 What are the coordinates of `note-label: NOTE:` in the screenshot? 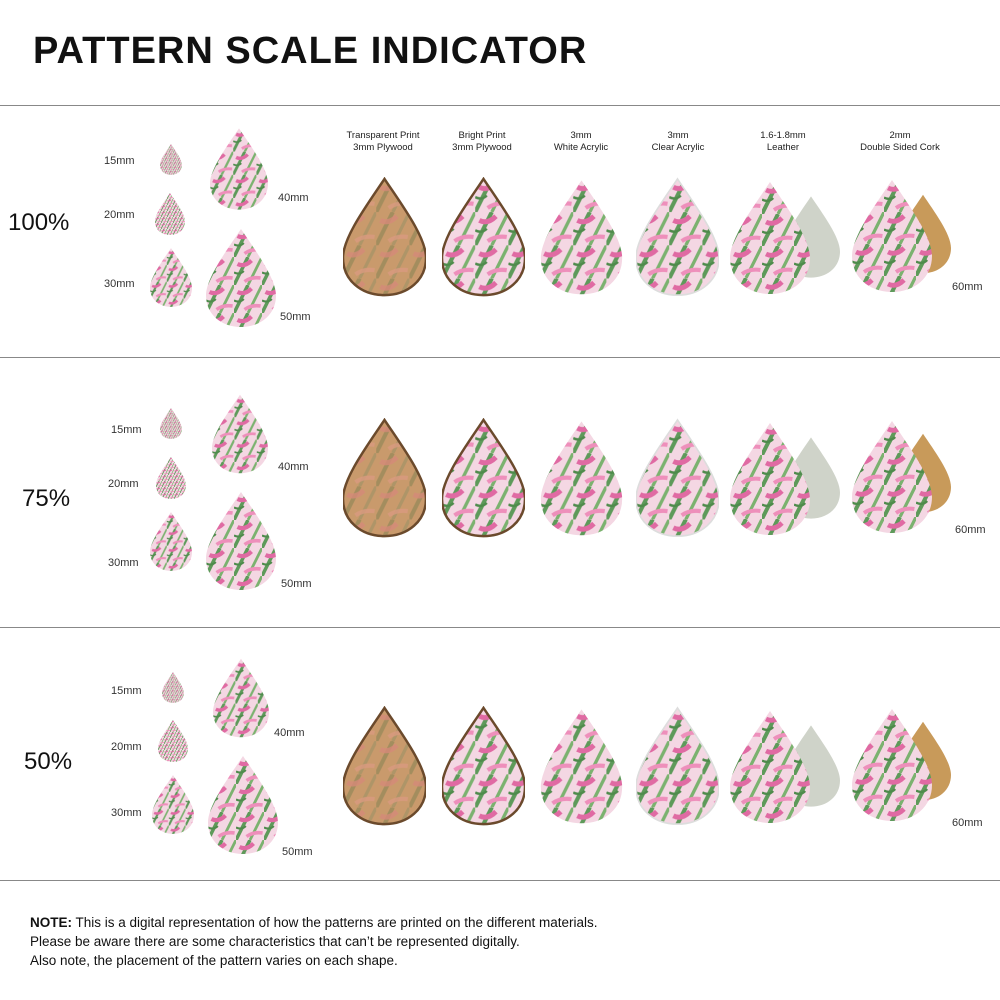 It's located at (51, 922).